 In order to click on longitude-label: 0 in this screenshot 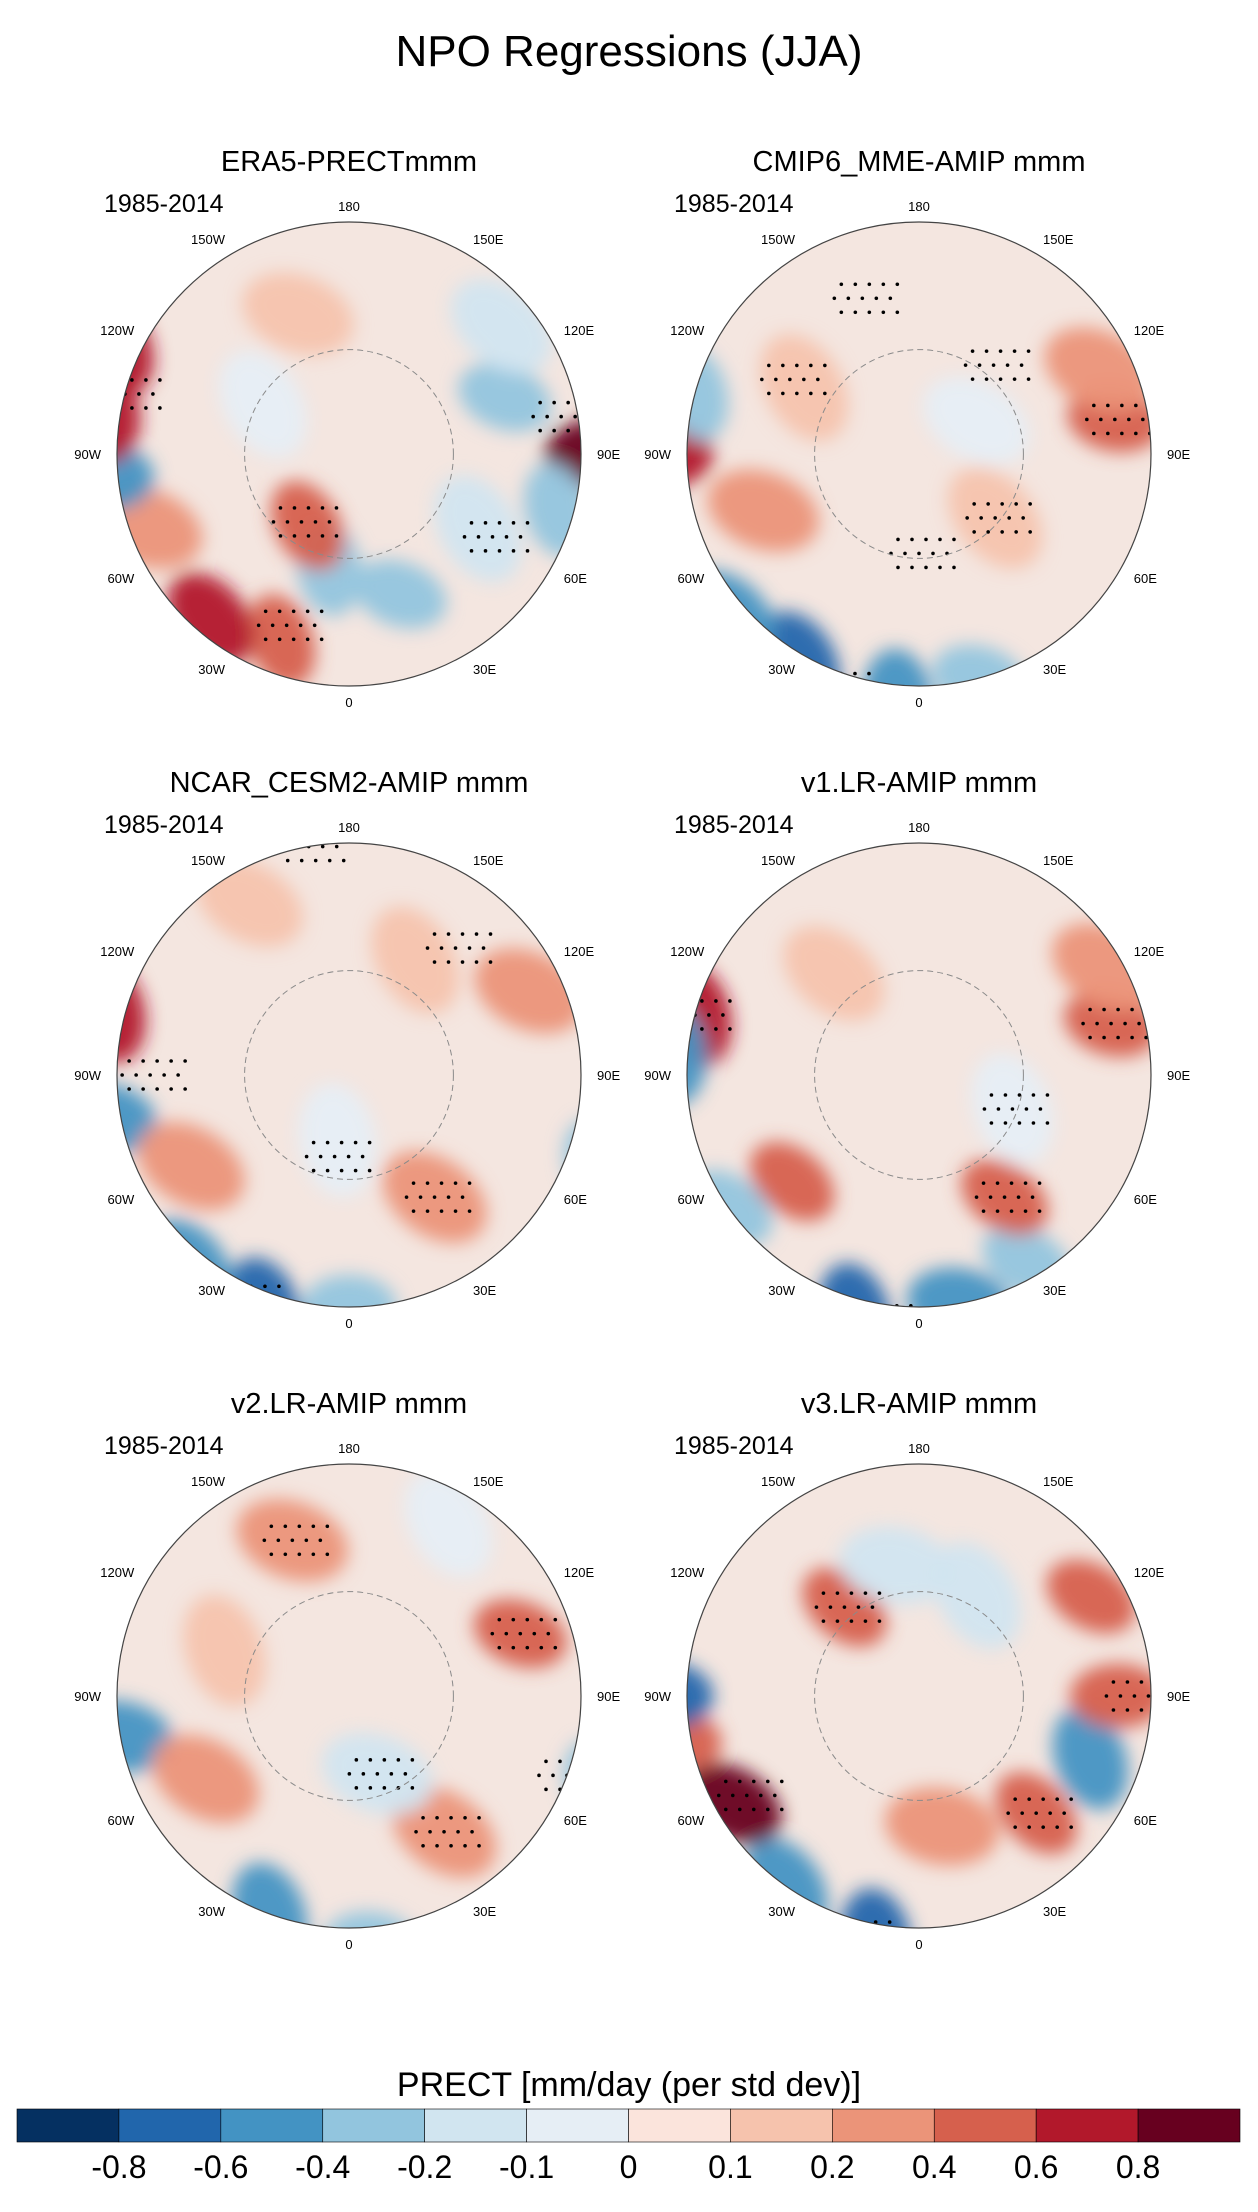, I will do `click(918, 1323)`.